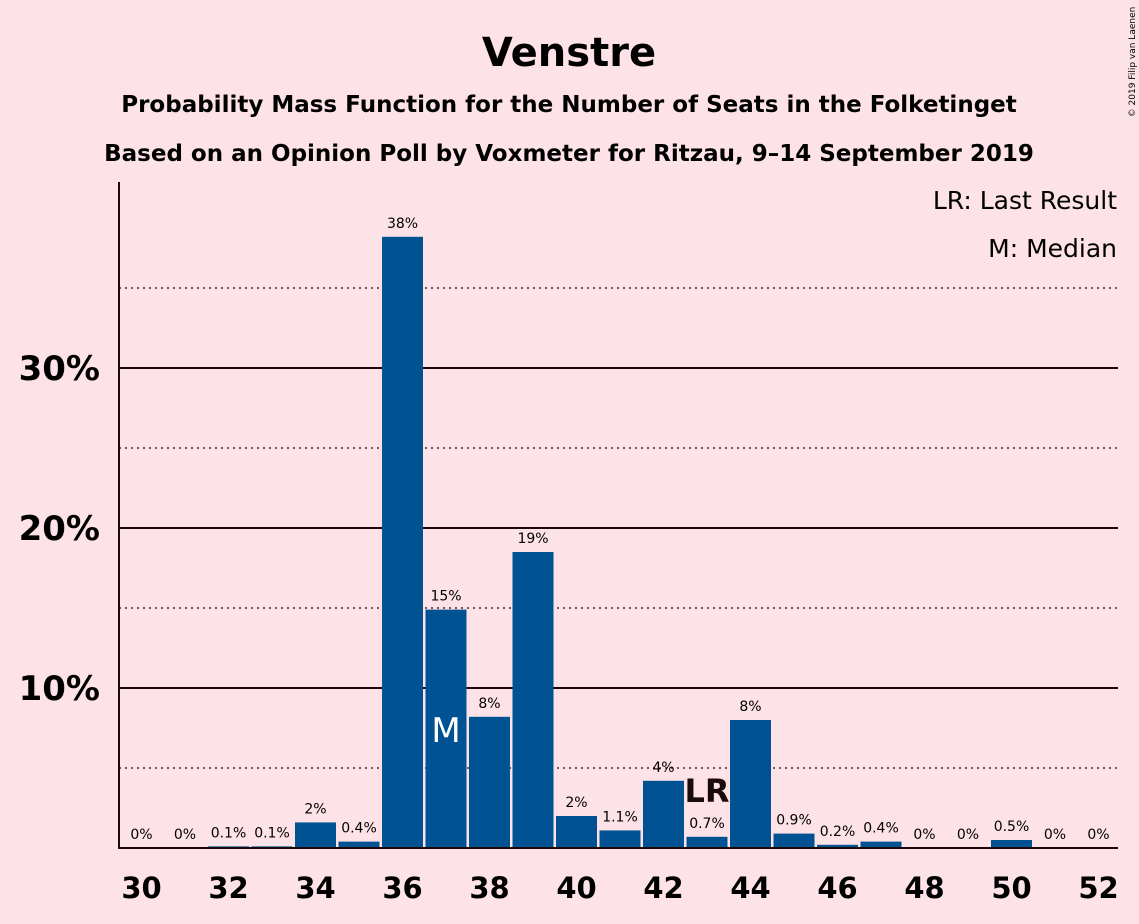 The width and height of the screenshot is (1139, 924). I want to click on x-tick-label: 38, so click(489, 888).